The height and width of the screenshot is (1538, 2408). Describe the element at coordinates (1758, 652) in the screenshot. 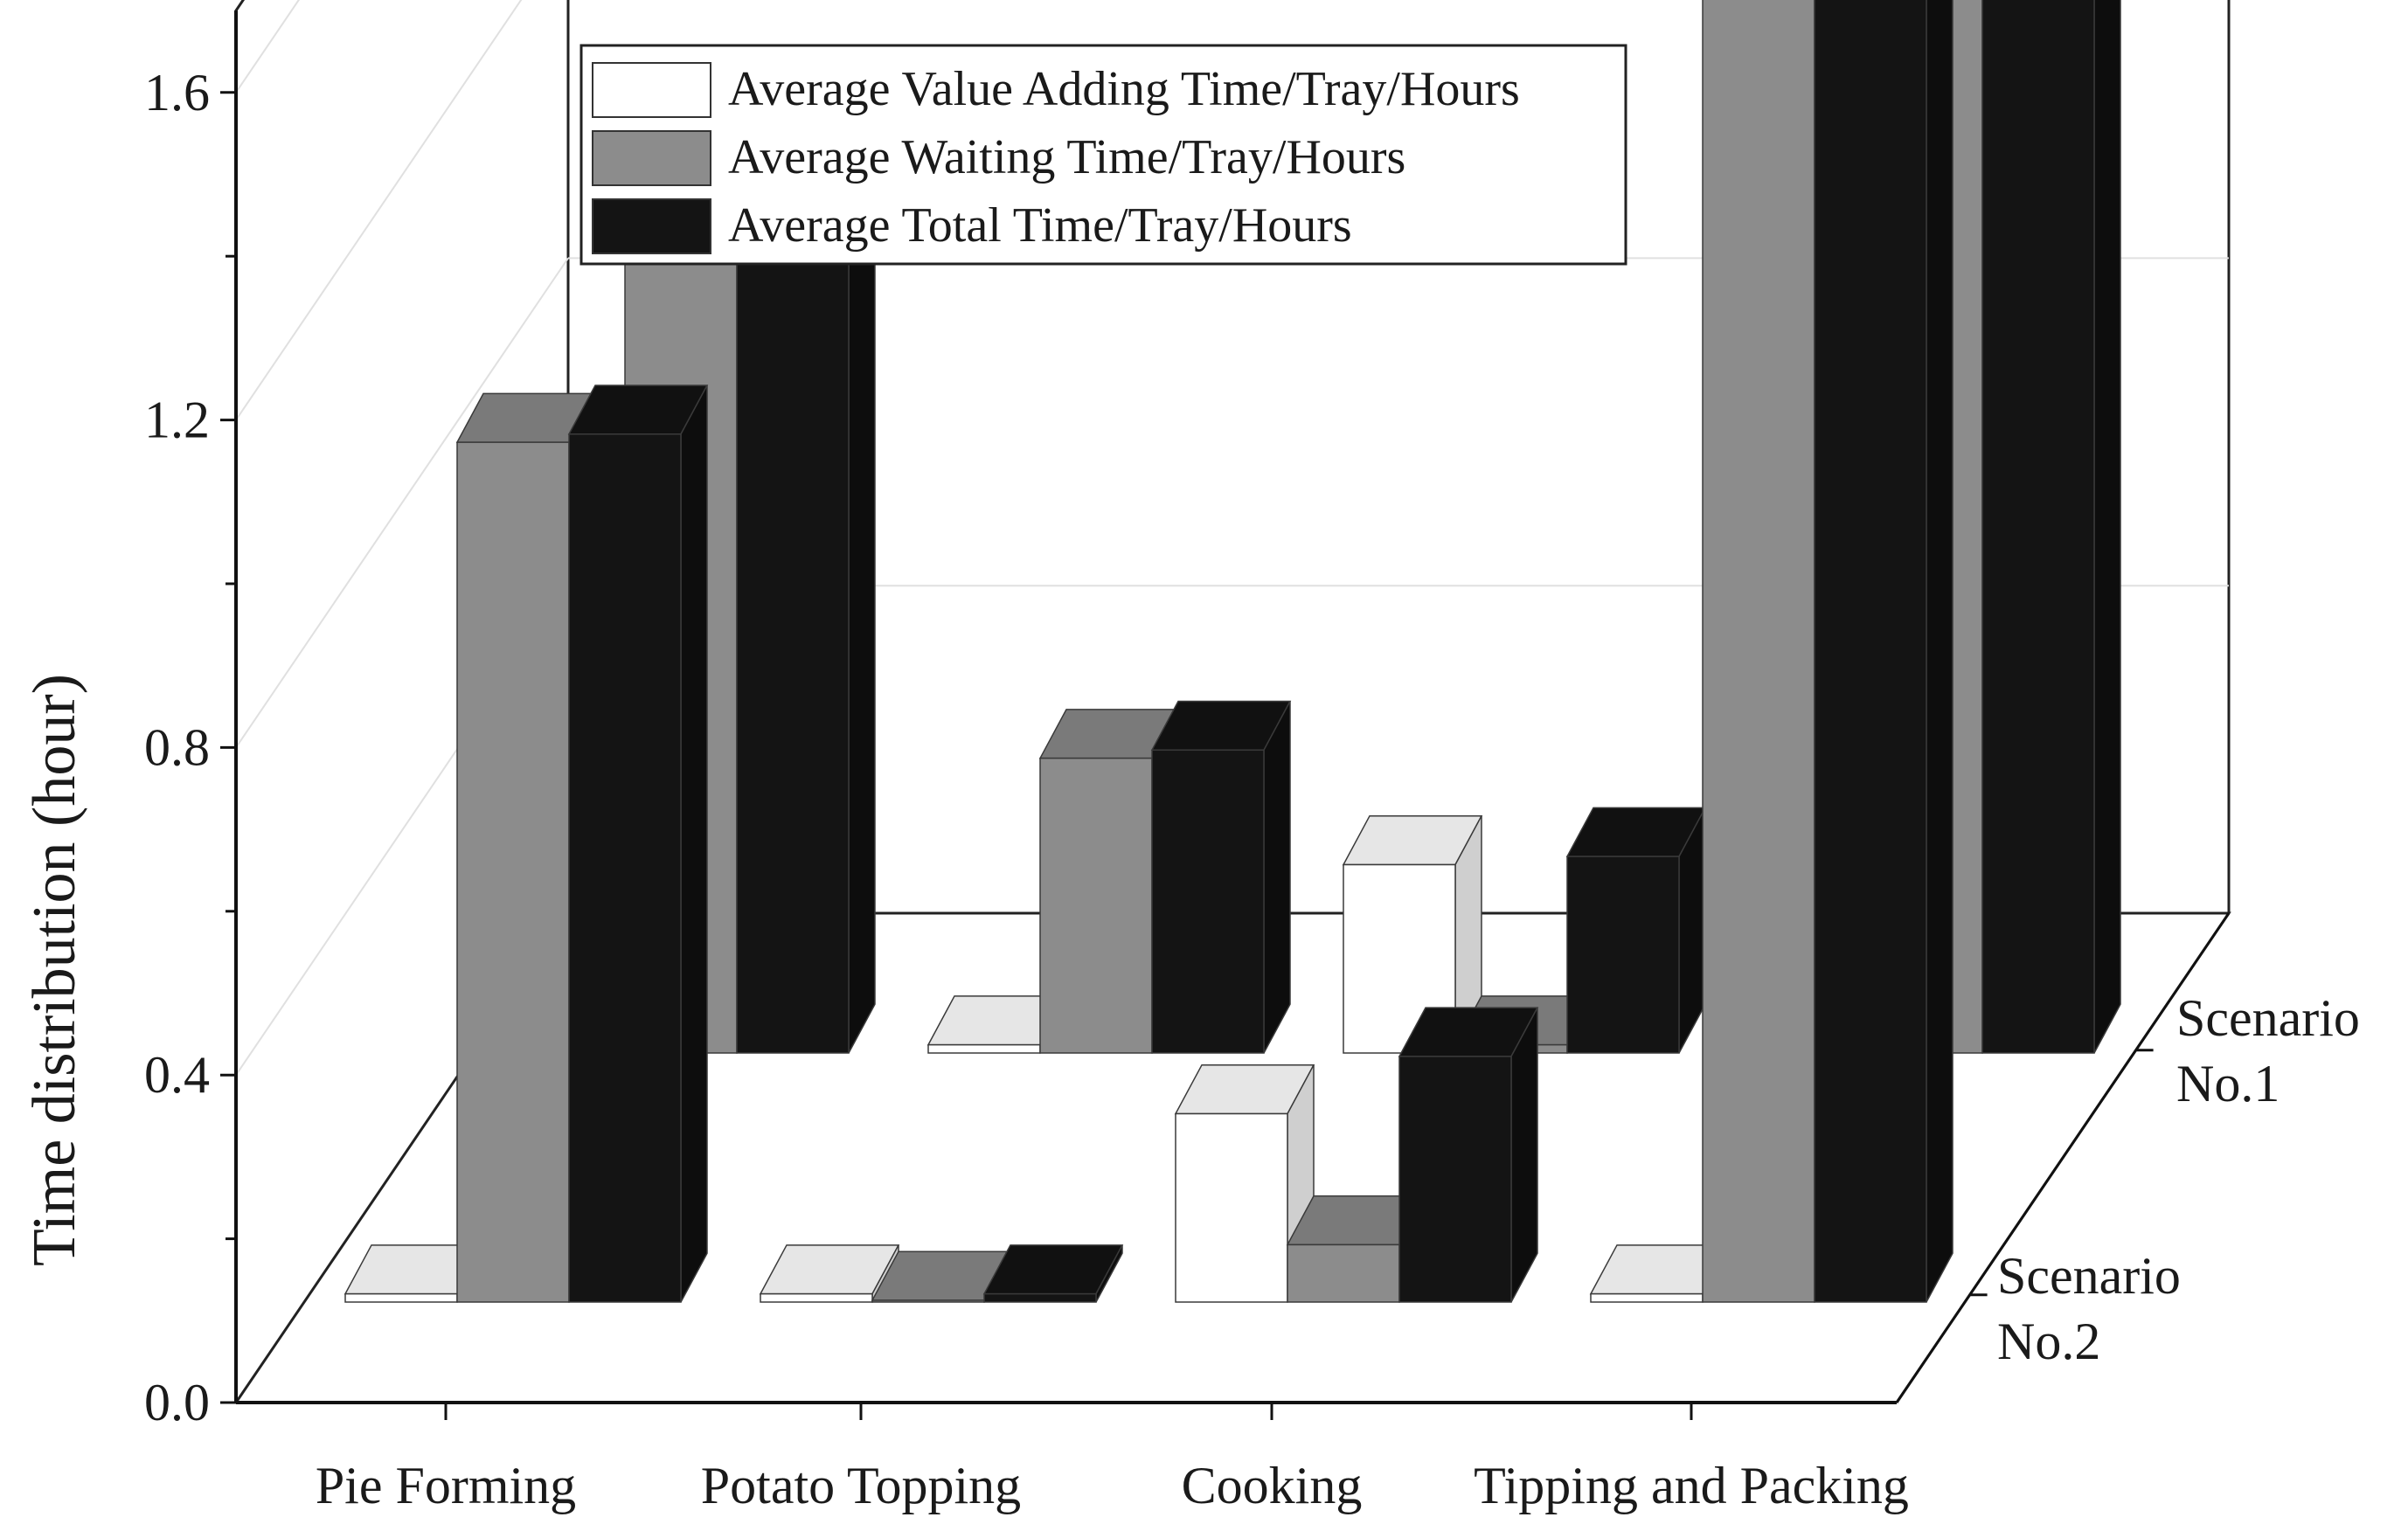

I see `bar-no2-c3-s1-front` at that location.